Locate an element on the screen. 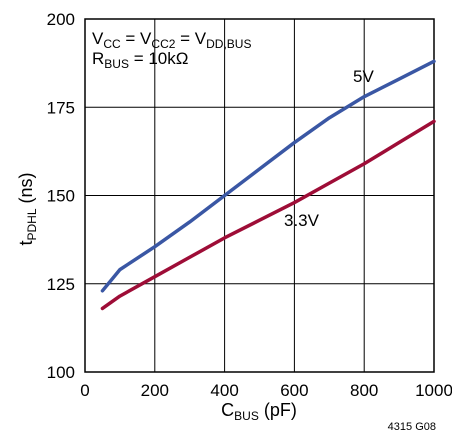  x-tick-label: 400 is located at coordinates (224, 390).